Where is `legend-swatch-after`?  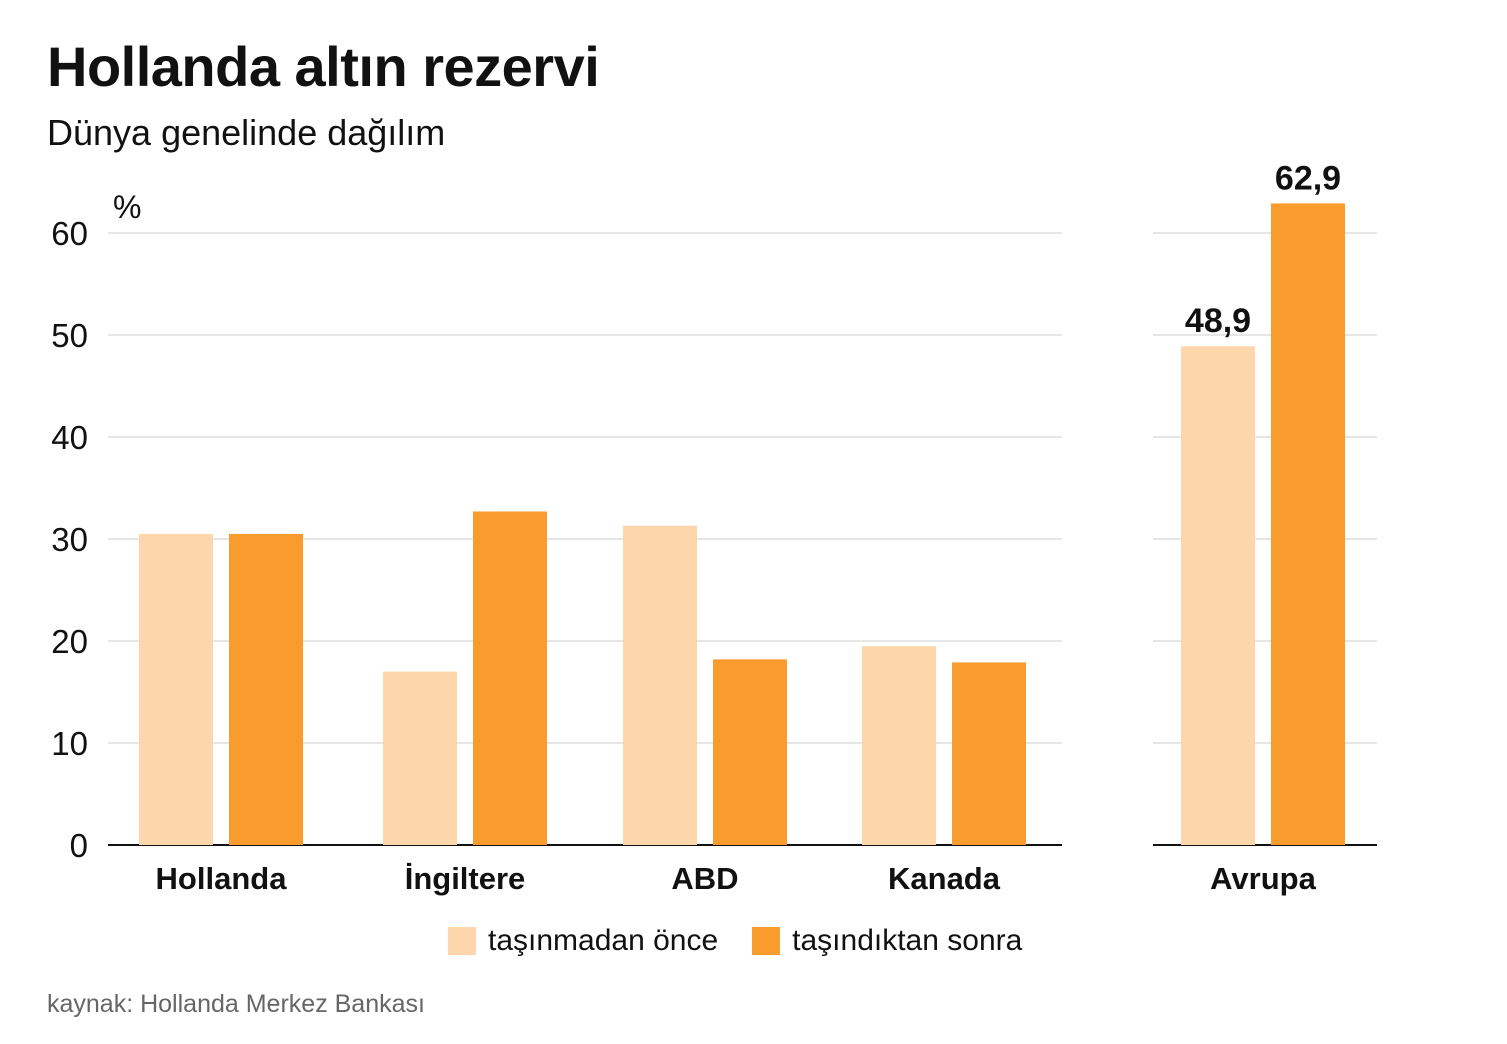
legend-swatch-after is located at coordinates (766, 941).